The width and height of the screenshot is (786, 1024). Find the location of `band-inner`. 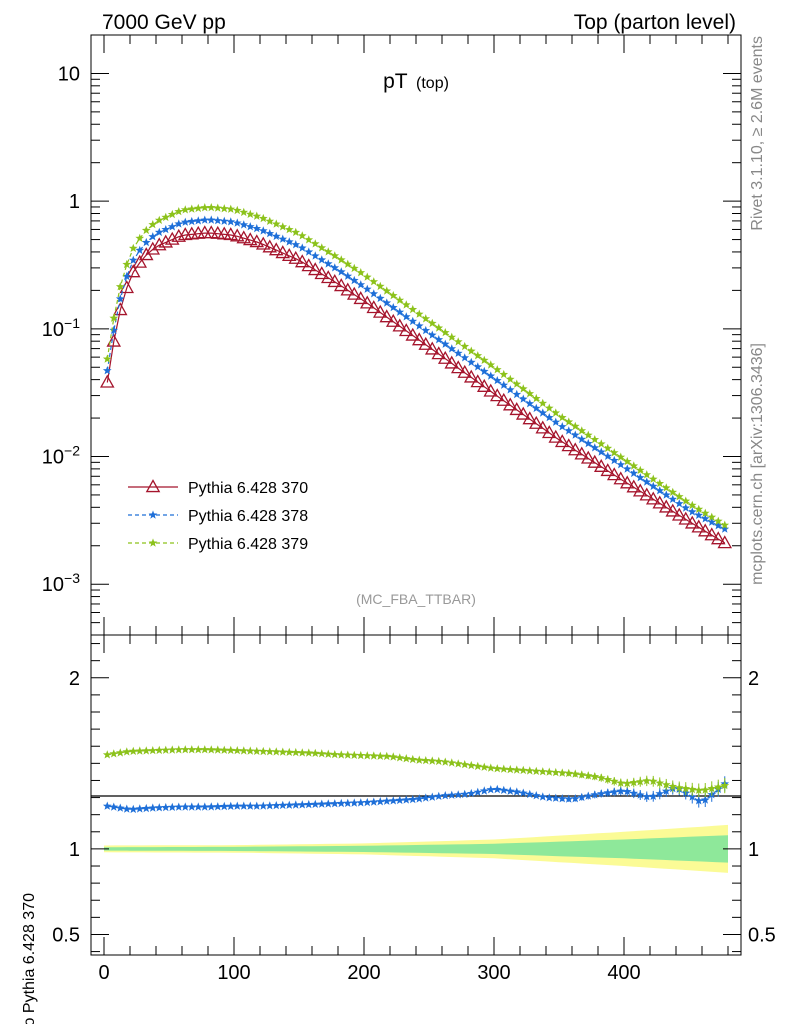

band-inner is located at coordinates (416, 849).